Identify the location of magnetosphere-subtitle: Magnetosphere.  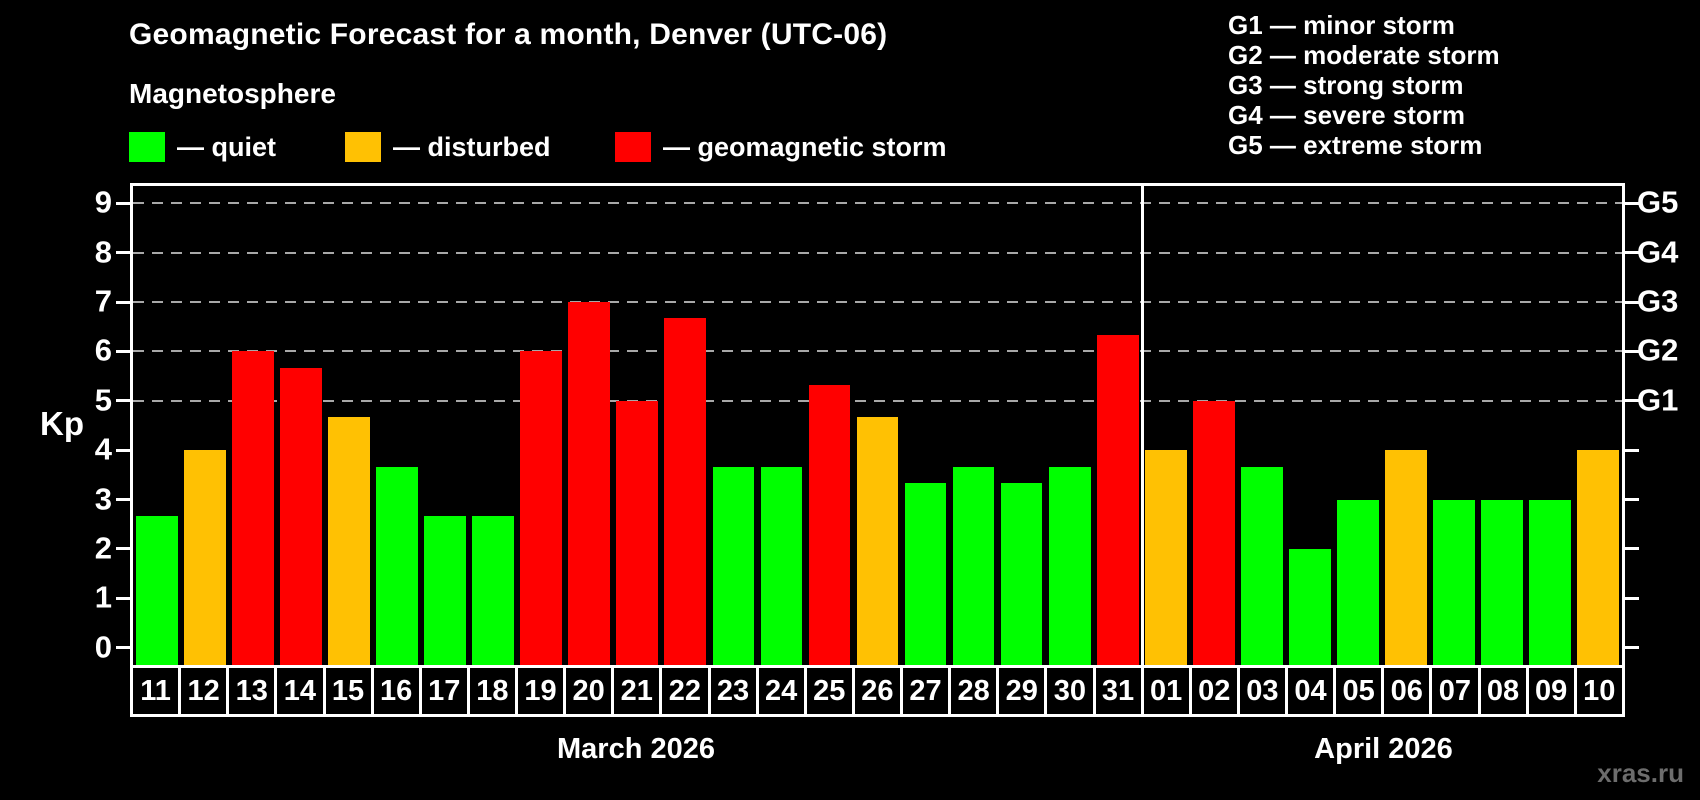
(232, 93).